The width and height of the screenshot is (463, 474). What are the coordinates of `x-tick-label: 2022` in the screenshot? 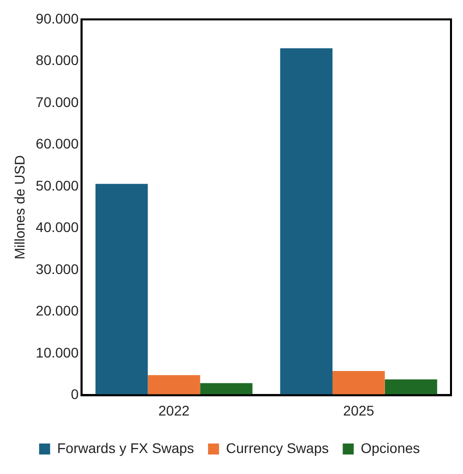 It's located at (174, 410).